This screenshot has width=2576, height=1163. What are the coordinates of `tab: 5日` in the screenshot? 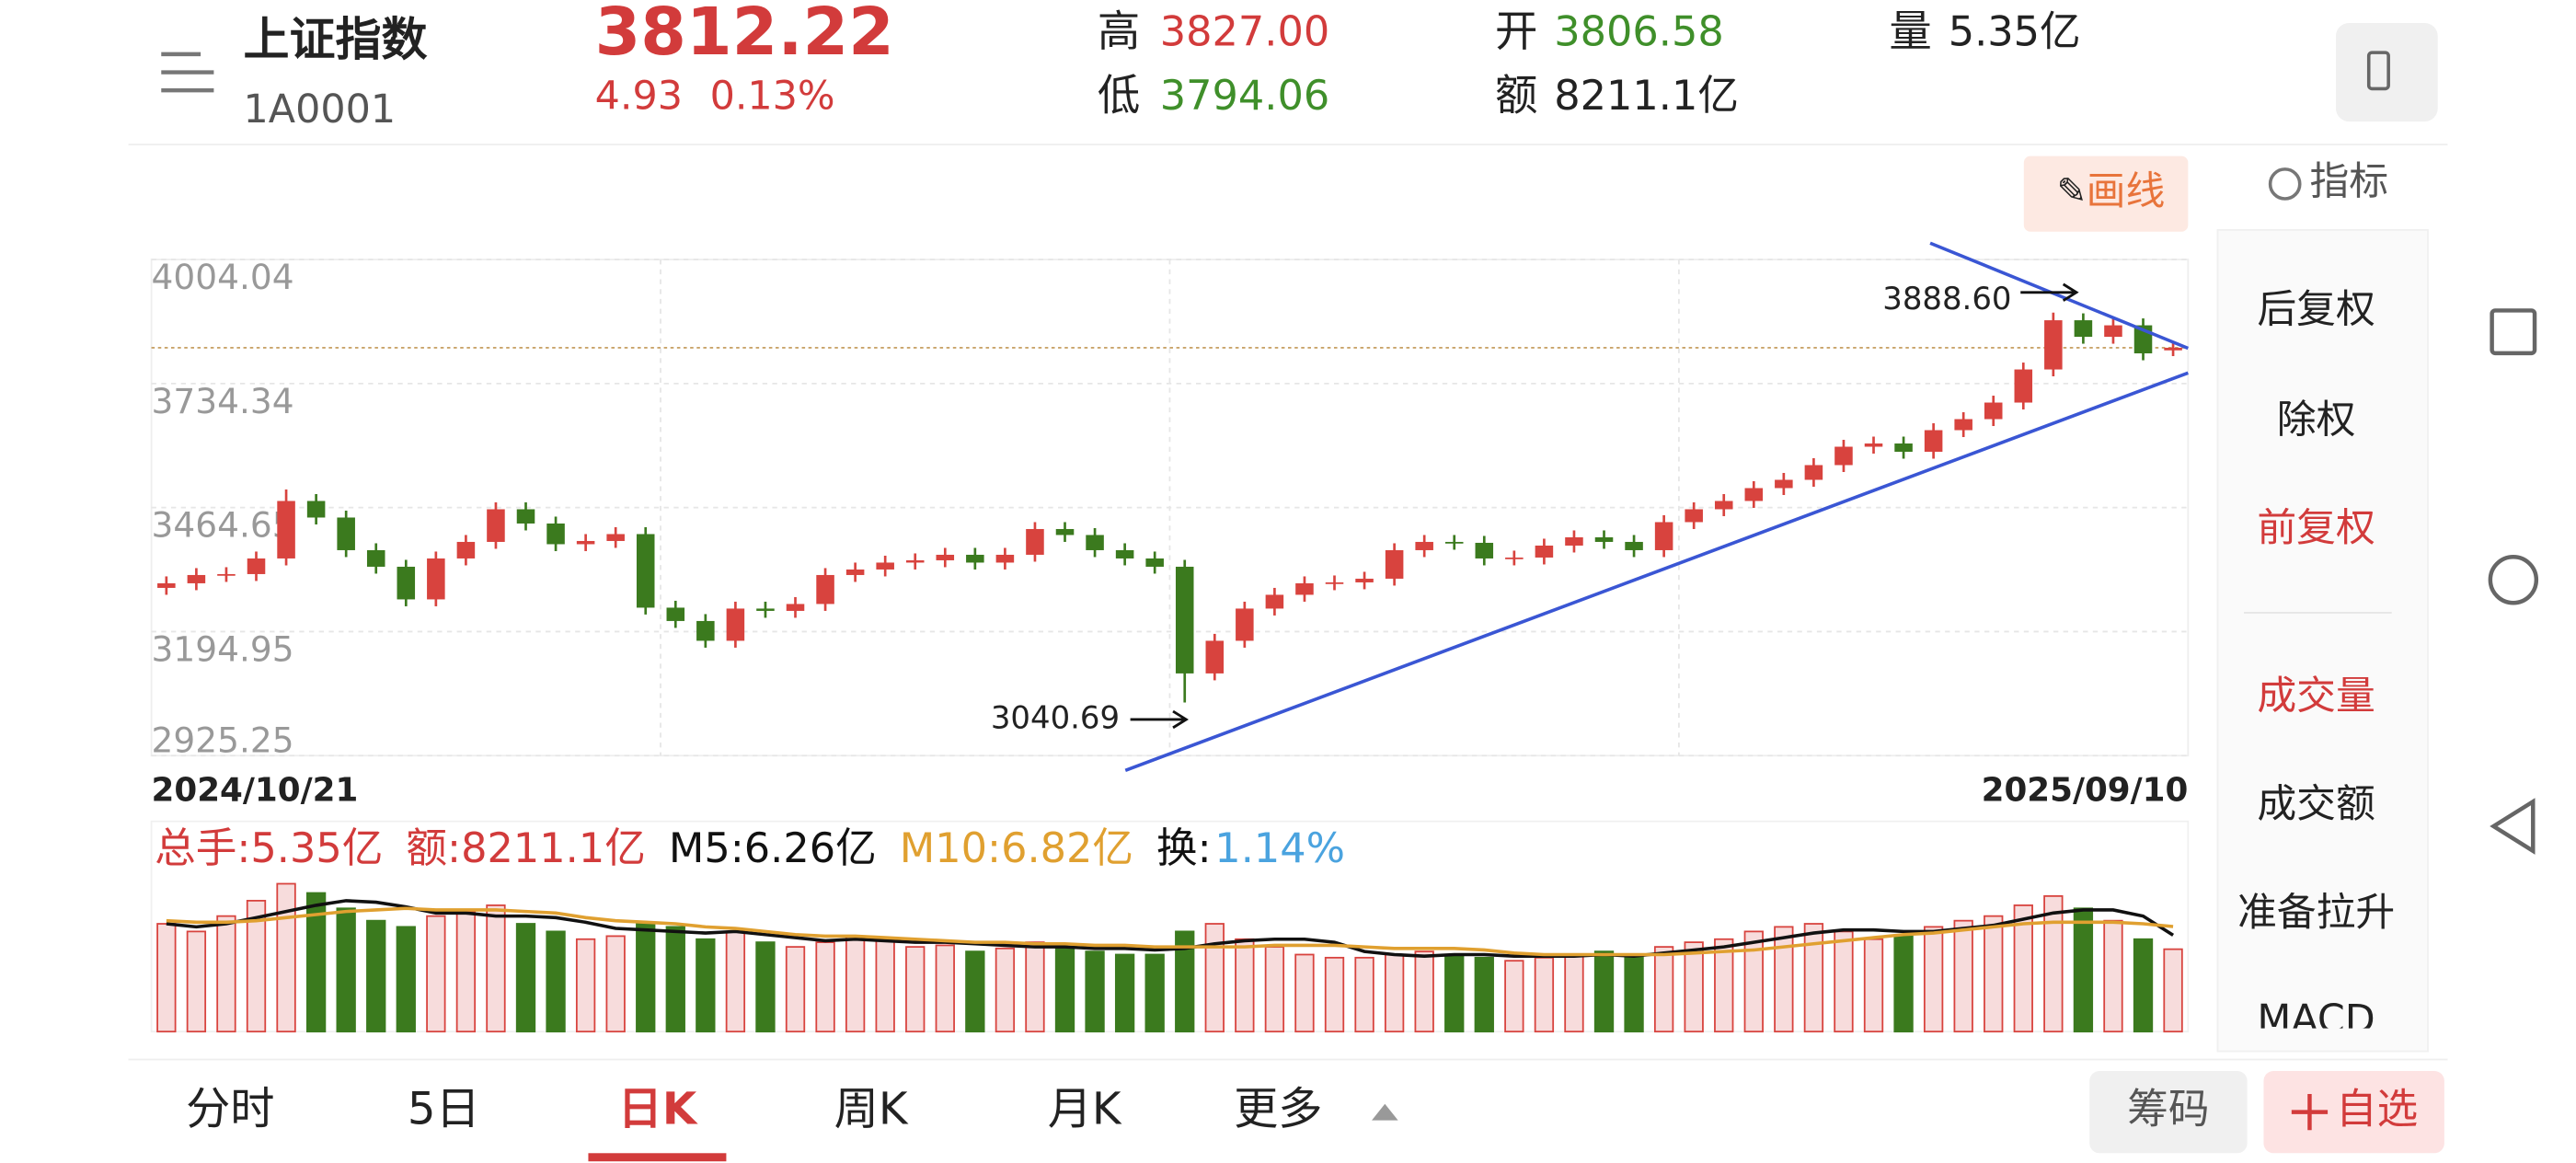 It's located at (444, 1110).